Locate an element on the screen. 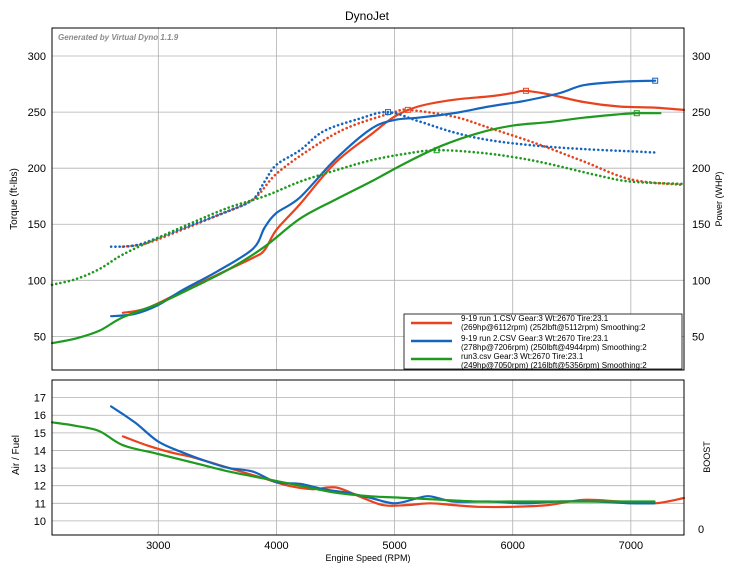 The width and height of the screenshot is (734, 576). power-tick-label: 250 is located at coordinates (701, 113).